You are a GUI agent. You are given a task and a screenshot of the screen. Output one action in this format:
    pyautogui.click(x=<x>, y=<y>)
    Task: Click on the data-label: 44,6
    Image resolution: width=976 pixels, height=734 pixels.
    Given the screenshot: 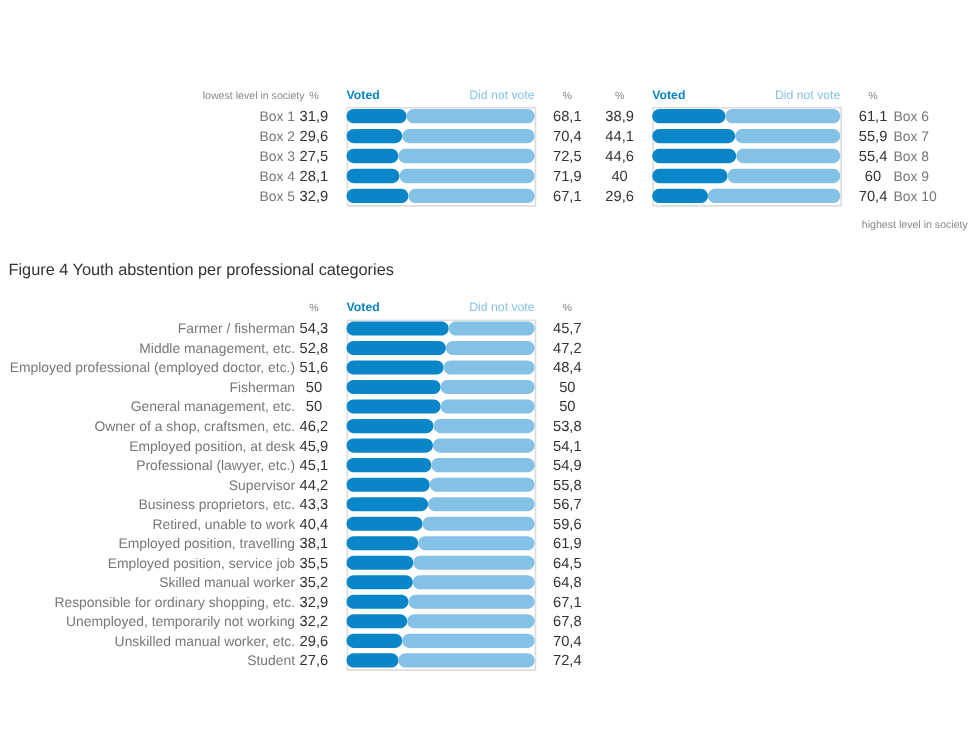 What is the action you would take?
    pyautogui.click(x=619, y=155)
    